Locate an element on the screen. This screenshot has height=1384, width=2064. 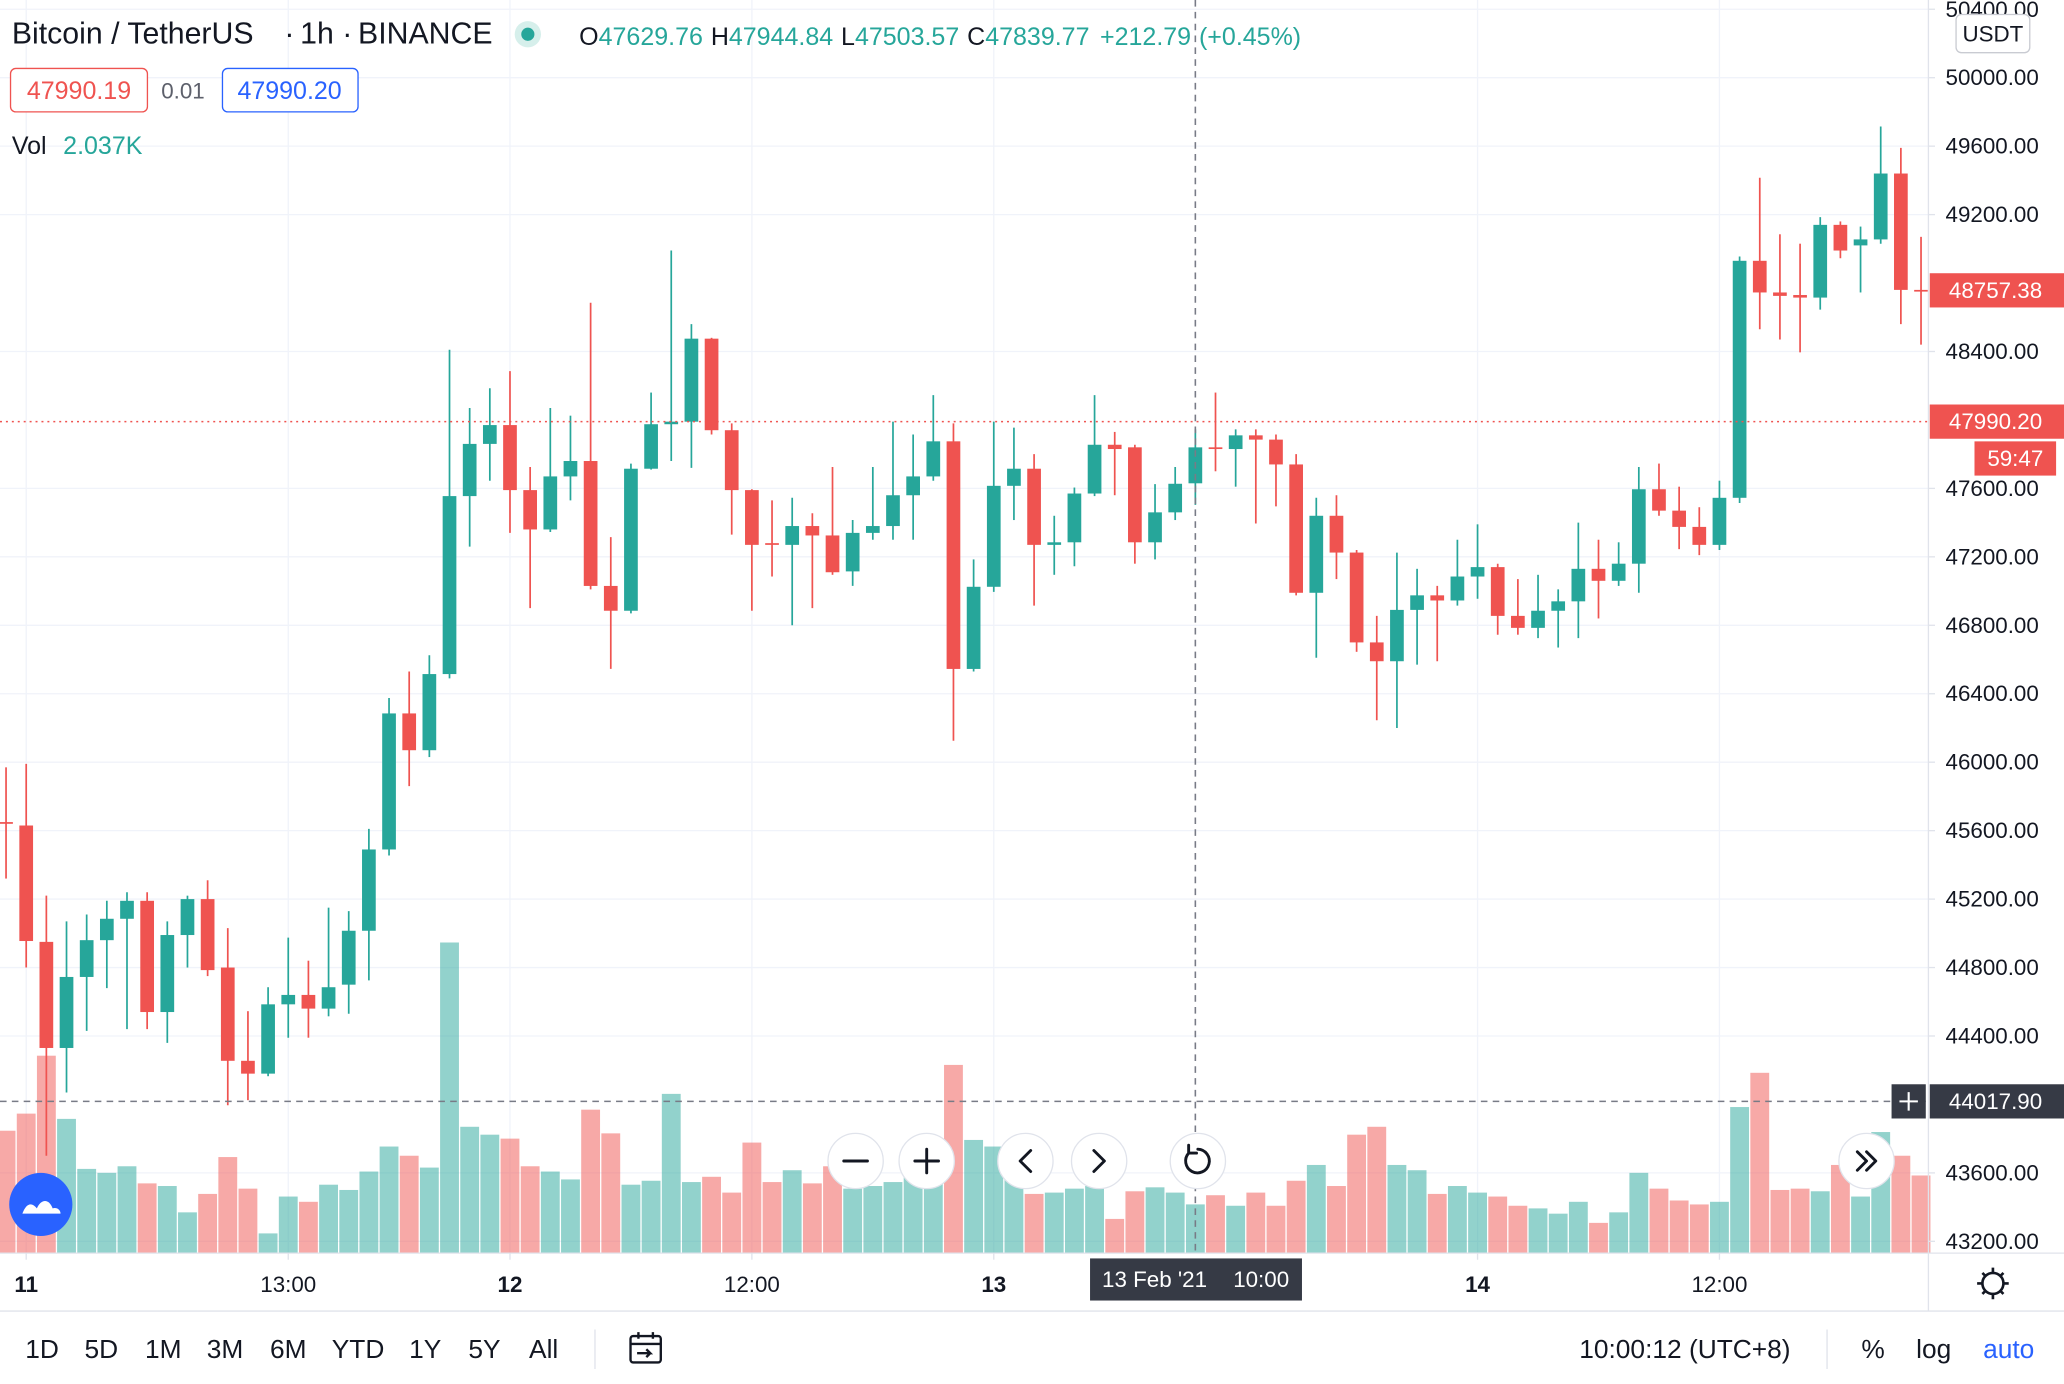
ask-price: 47990.20 is located at coordinates (289, 91).